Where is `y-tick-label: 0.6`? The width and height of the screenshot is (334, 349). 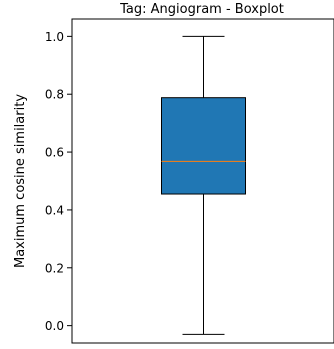
y-tick-label: 0.6 is located at coordinates (54, 153).